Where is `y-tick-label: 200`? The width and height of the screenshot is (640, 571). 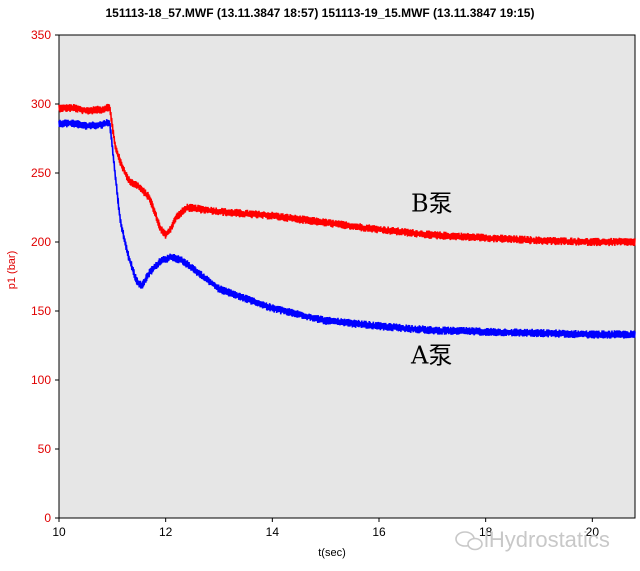 y-tick-label: 200 is located at coordinates (41, 242).